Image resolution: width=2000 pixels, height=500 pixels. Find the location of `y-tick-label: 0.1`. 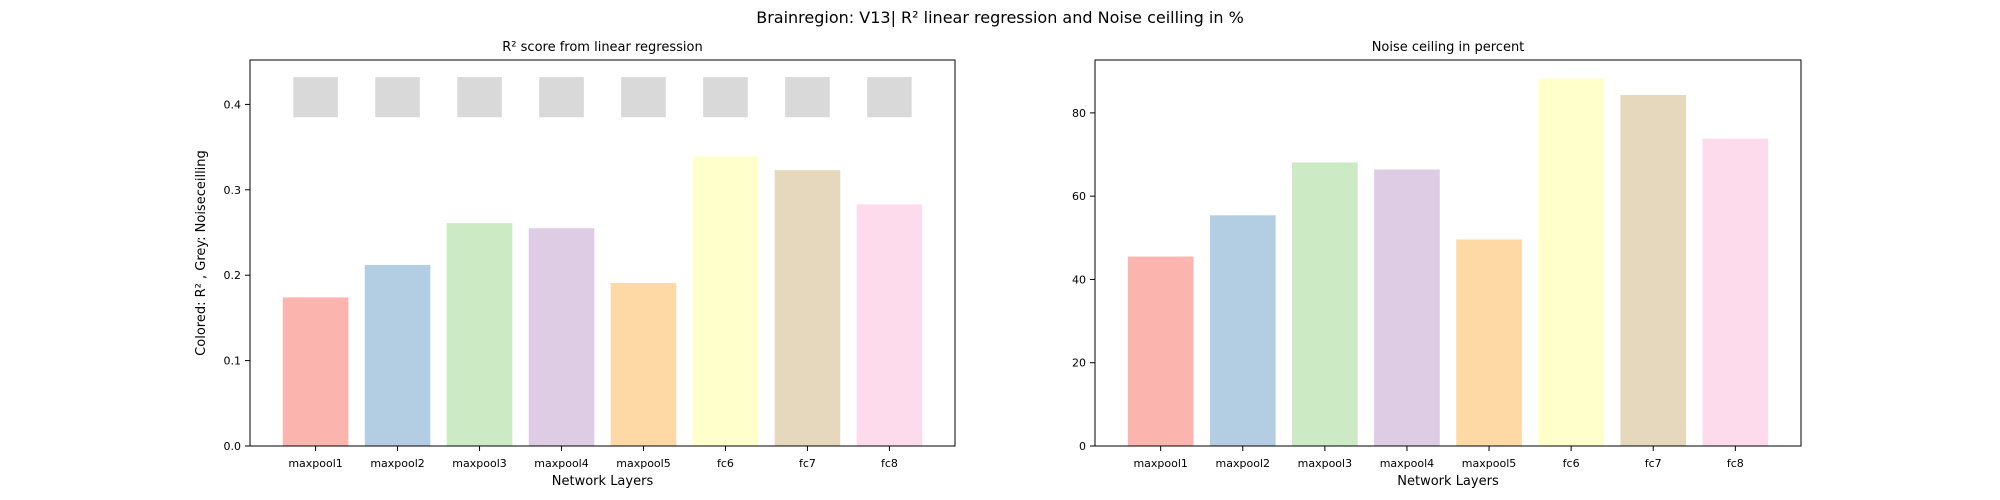

y-tick-label: 0.1 is located at coordinates (233, 361).